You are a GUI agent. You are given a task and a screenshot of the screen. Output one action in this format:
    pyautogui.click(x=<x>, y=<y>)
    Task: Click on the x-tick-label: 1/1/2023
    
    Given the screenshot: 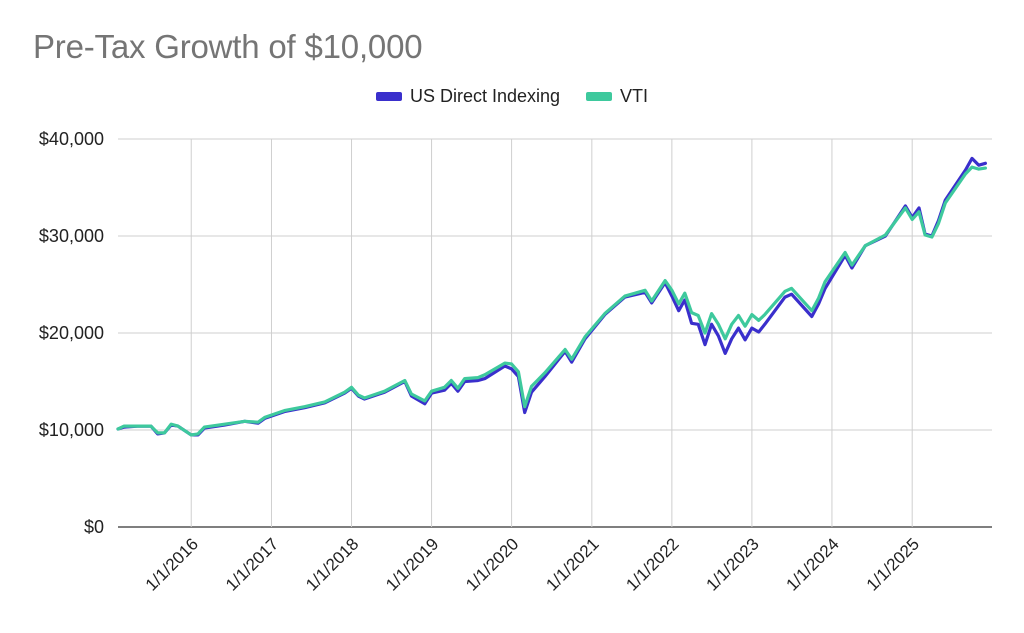 What is the action you would take?
    pyautogui.click(x=732, y=564)
    